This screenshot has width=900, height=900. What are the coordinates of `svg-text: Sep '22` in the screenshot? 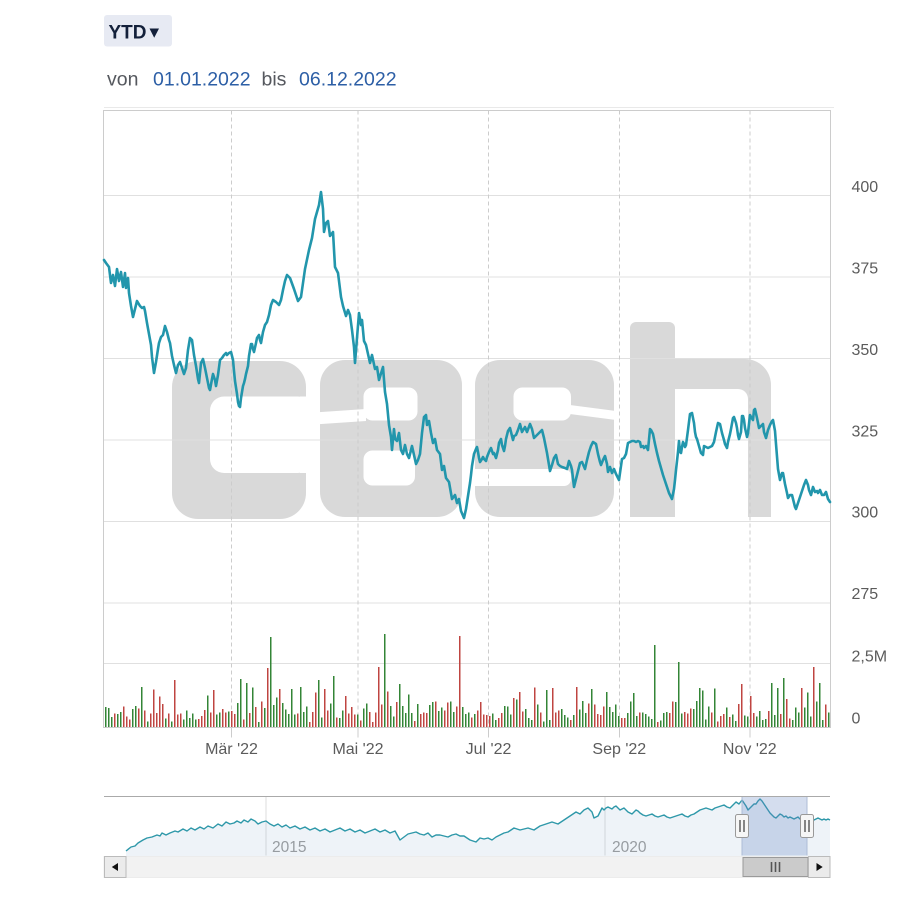 It's located at (619, 749).